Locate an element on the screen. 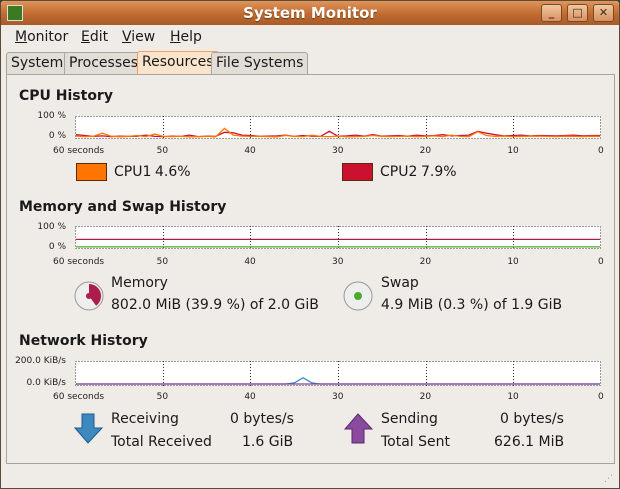 This screenshot has width=620, height=489. memory-value: 802.0 MiB (39.9 %) of 2.0 GiB is located at coordinates (215, 305).